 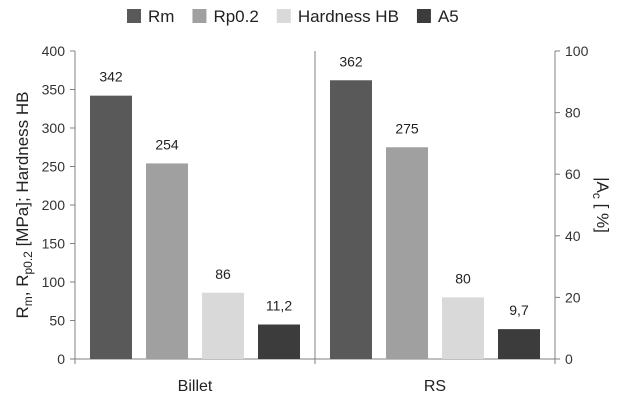 What do you see at coordinates (435, 386) in the screenshot?
I see `x-tick-label: RS` at bounding box center [435, 386].